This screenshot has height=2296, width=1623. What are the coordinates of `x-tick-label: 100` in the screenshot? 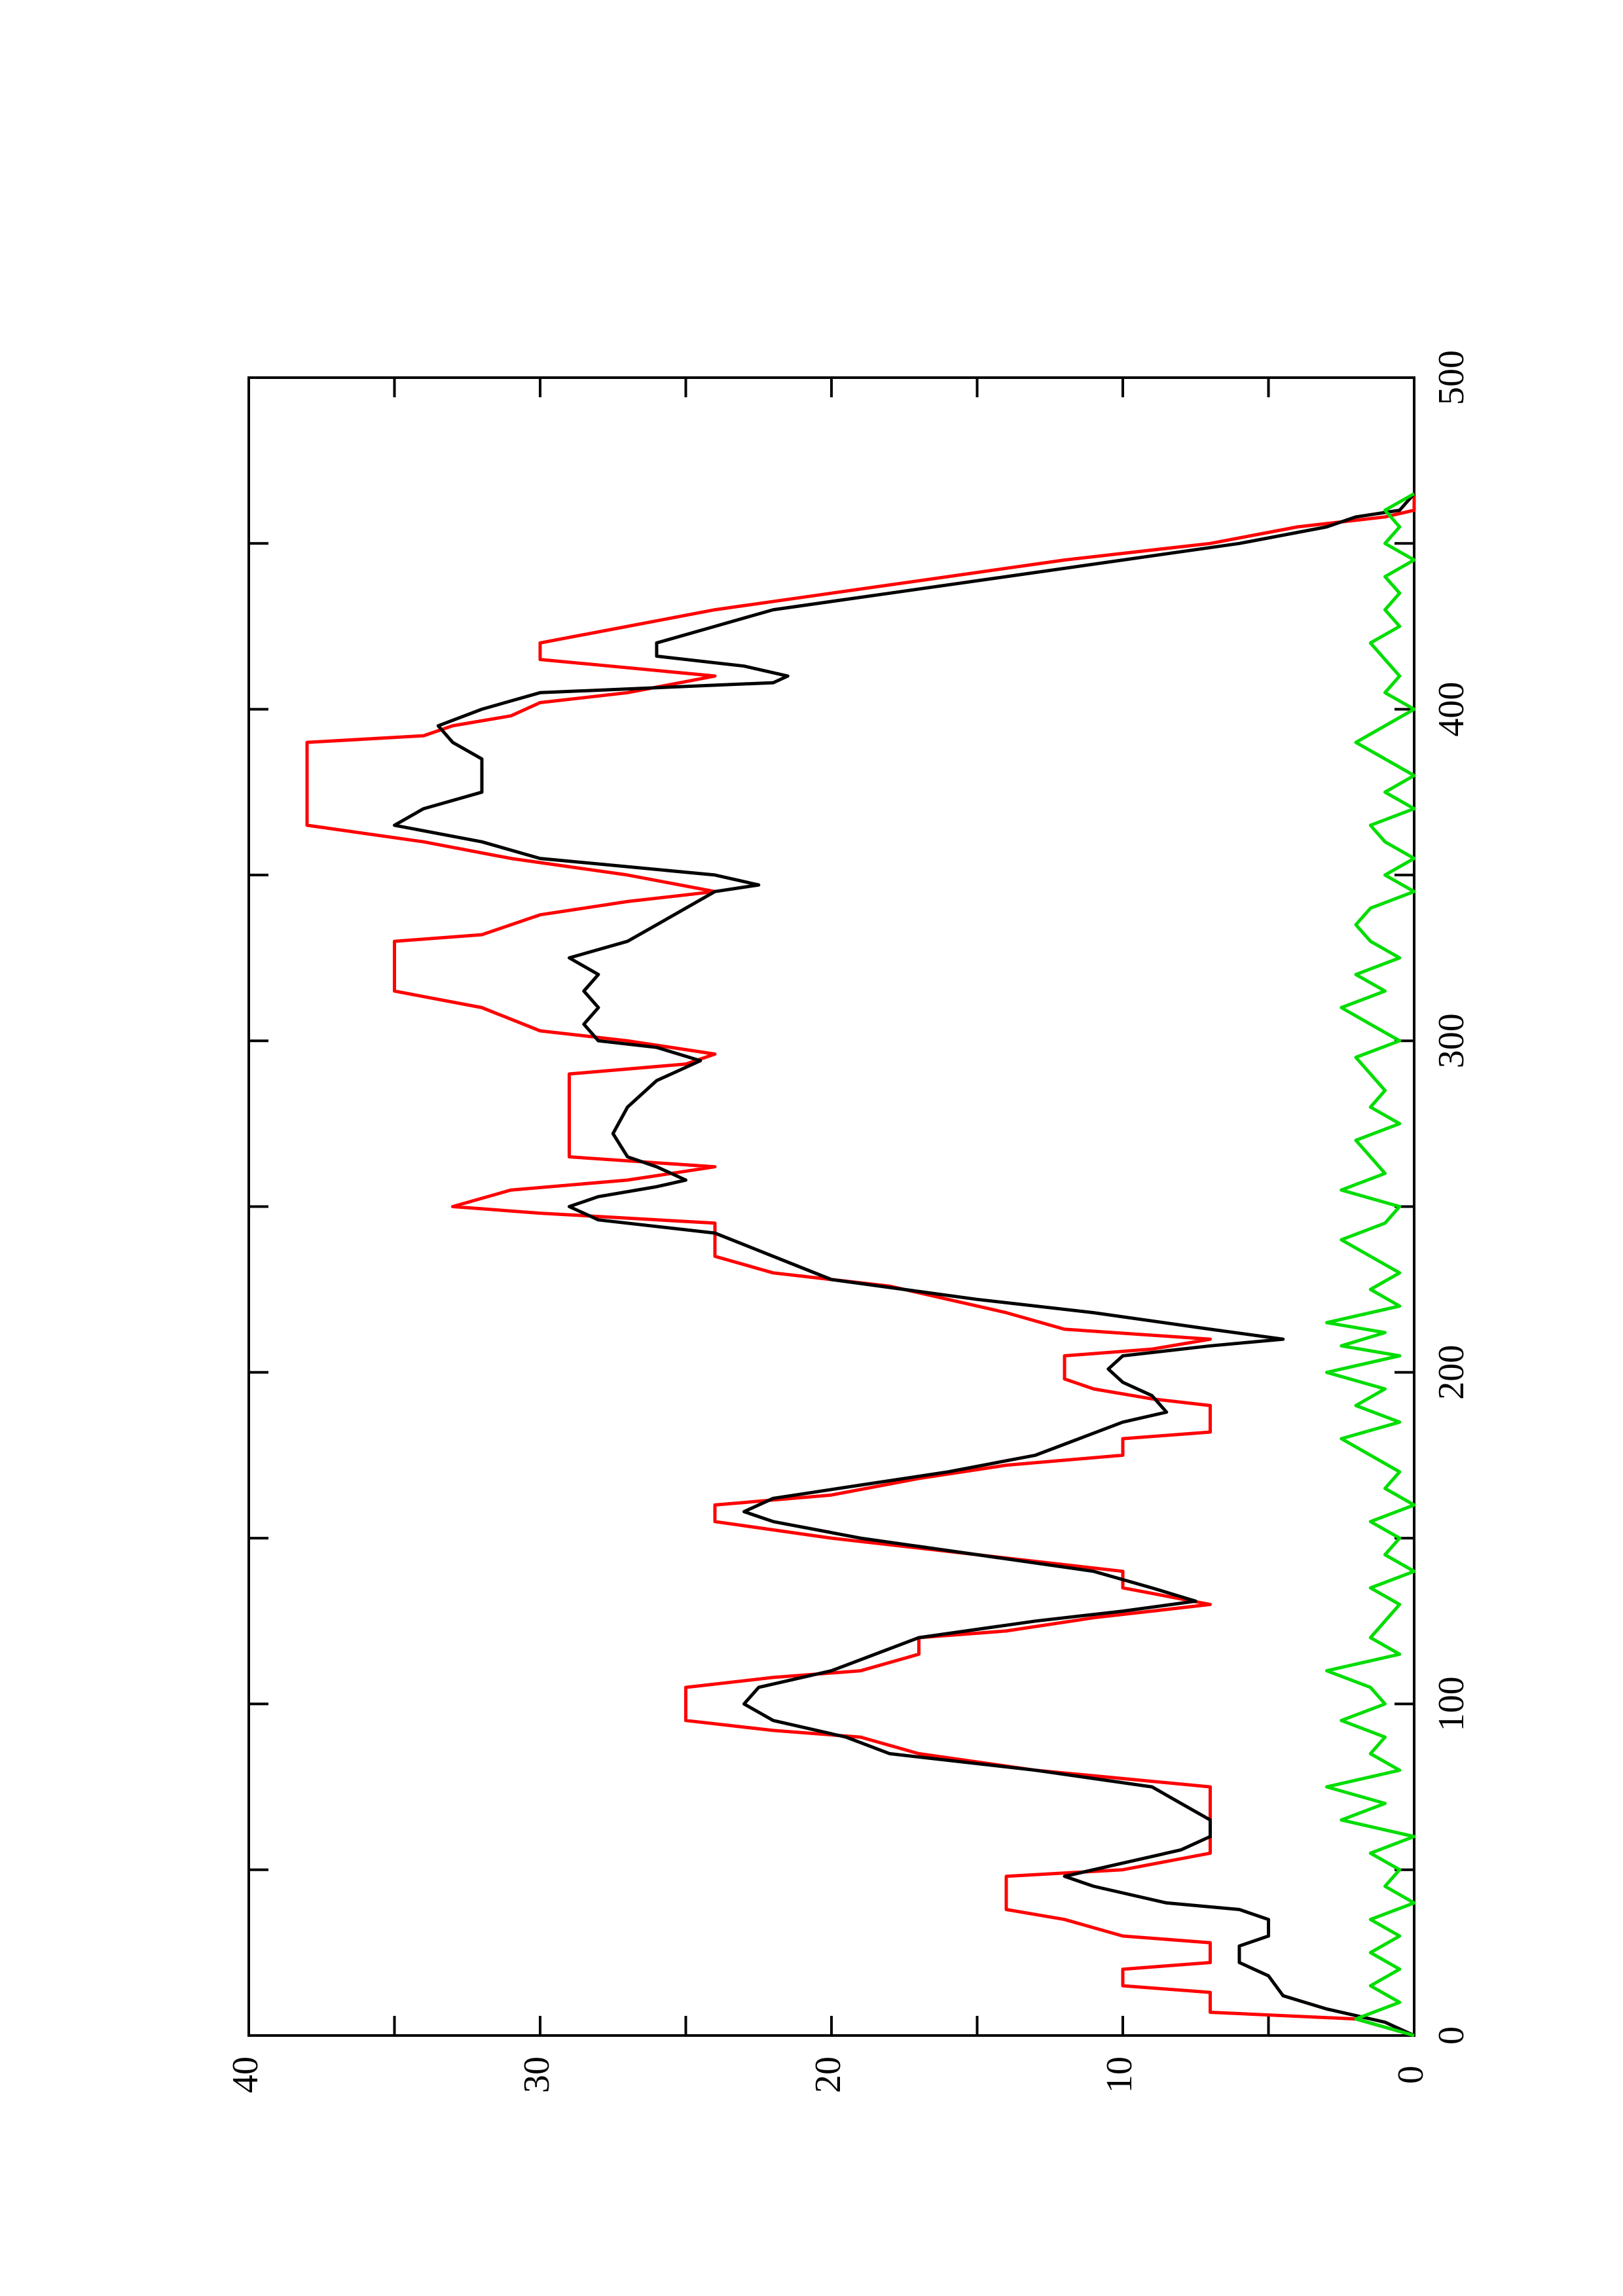 It's located at (1451, 1703).